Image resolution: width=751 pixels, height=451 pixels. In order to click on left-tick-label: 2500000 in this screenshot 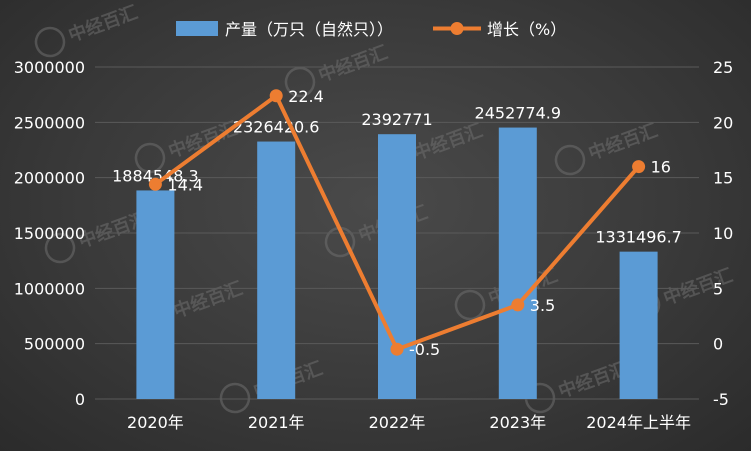, I will do `click(49, 122)`.